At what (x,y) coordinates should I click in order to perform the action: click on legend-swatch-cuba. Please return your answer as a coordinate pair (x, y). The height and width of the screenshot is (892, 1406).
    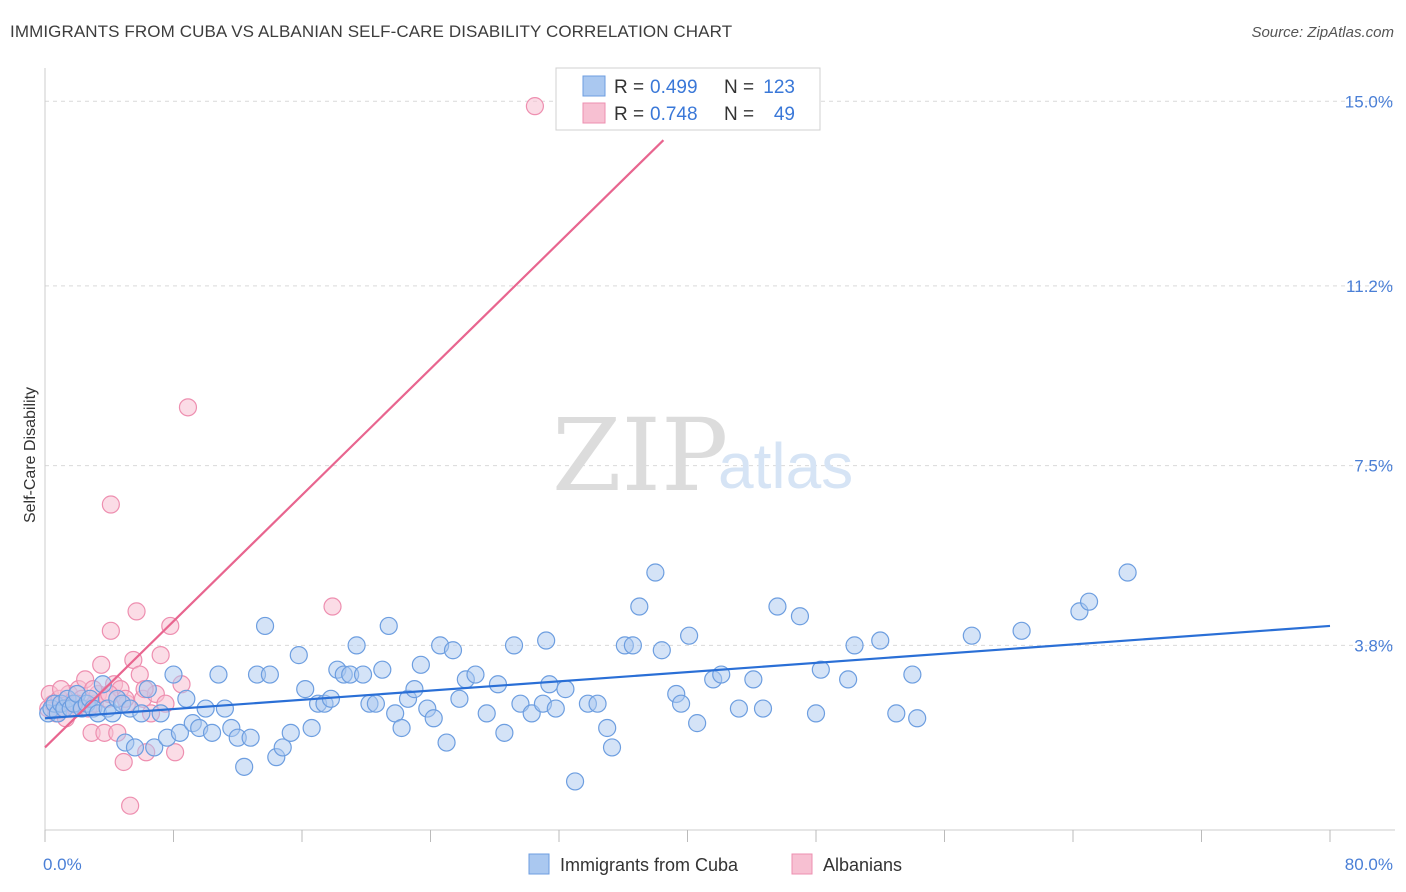
    Looking at the image, I should click on (594, 86).